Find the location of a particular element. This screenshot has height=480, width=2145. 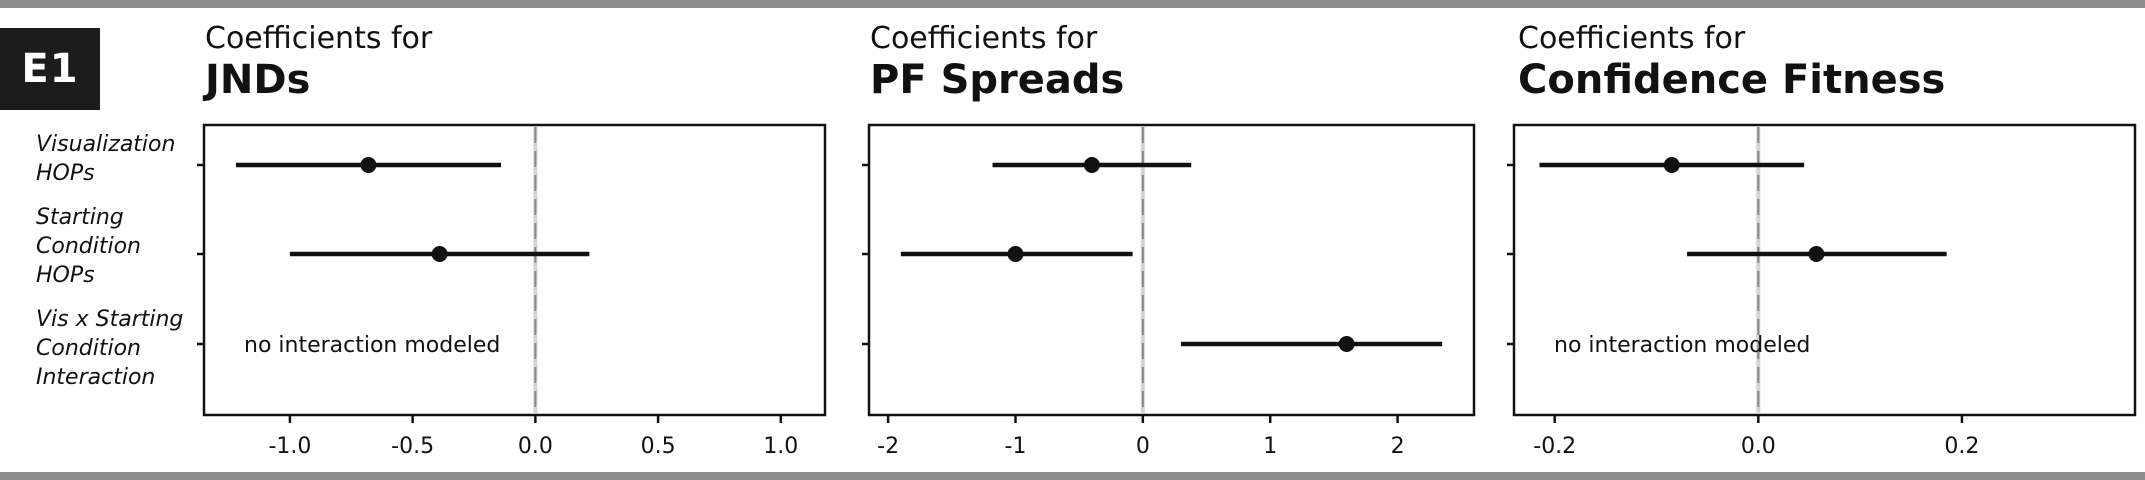

x-tick-label: 1.0 is located at coordinates (780, 446).